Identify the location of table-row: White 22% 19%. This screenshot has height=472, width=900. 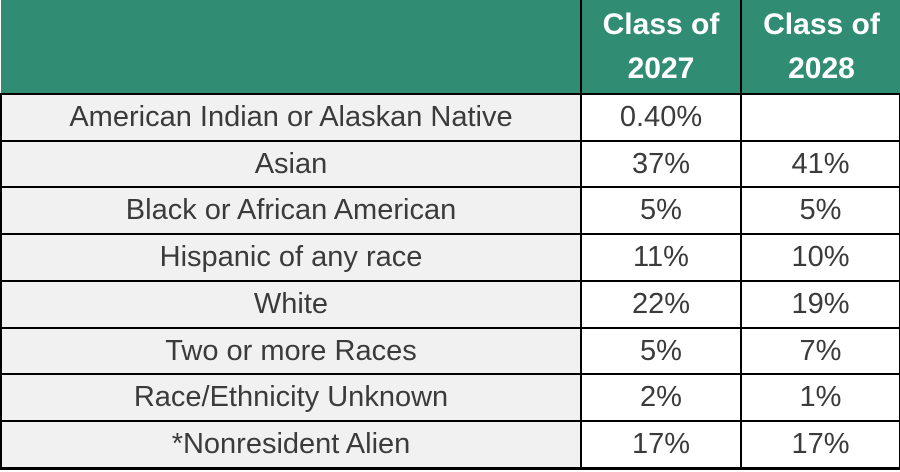
(450, 304).